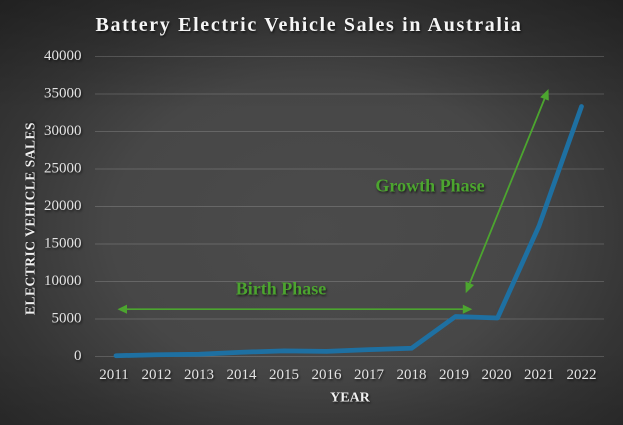  I want to click on svg-text: 2022, so click(582, 375).